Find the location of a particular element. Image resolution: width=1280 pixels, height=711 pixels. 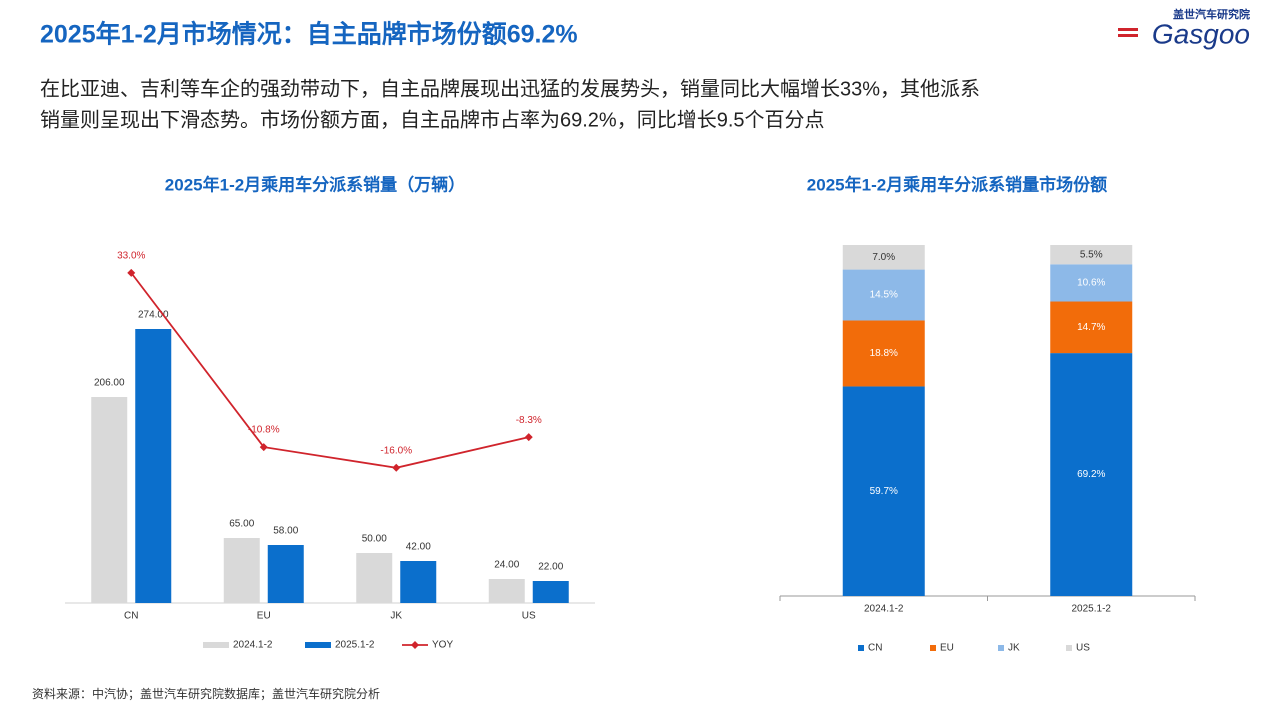

x-tick-label: US is located at coordinates (529, 616).